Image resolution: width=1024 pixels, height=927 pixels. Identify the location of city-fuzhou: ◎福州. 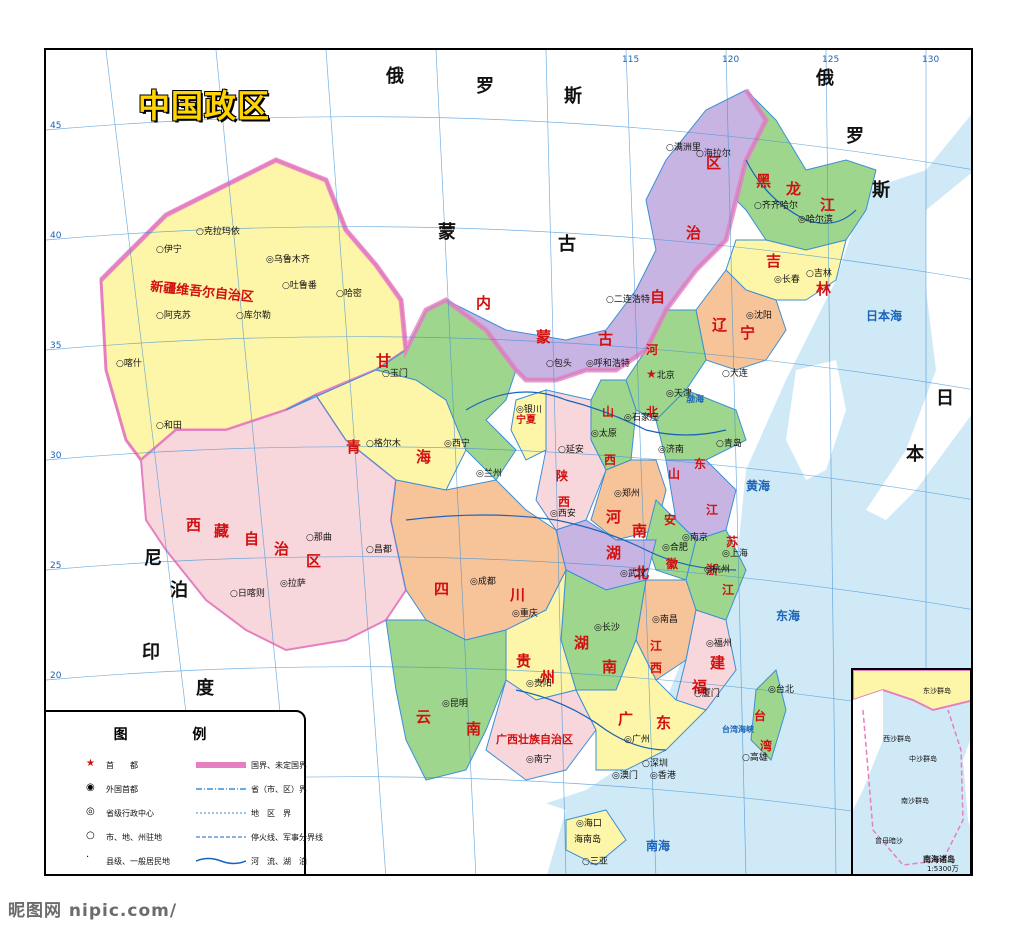
(719, 644).